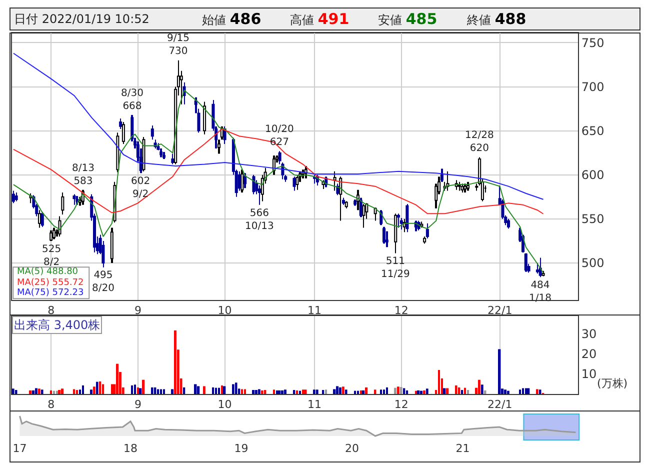  Describe the element at coordinates (57, 325) in the screenshot. I see `chart-title: 出来高 3,400株` at that location.